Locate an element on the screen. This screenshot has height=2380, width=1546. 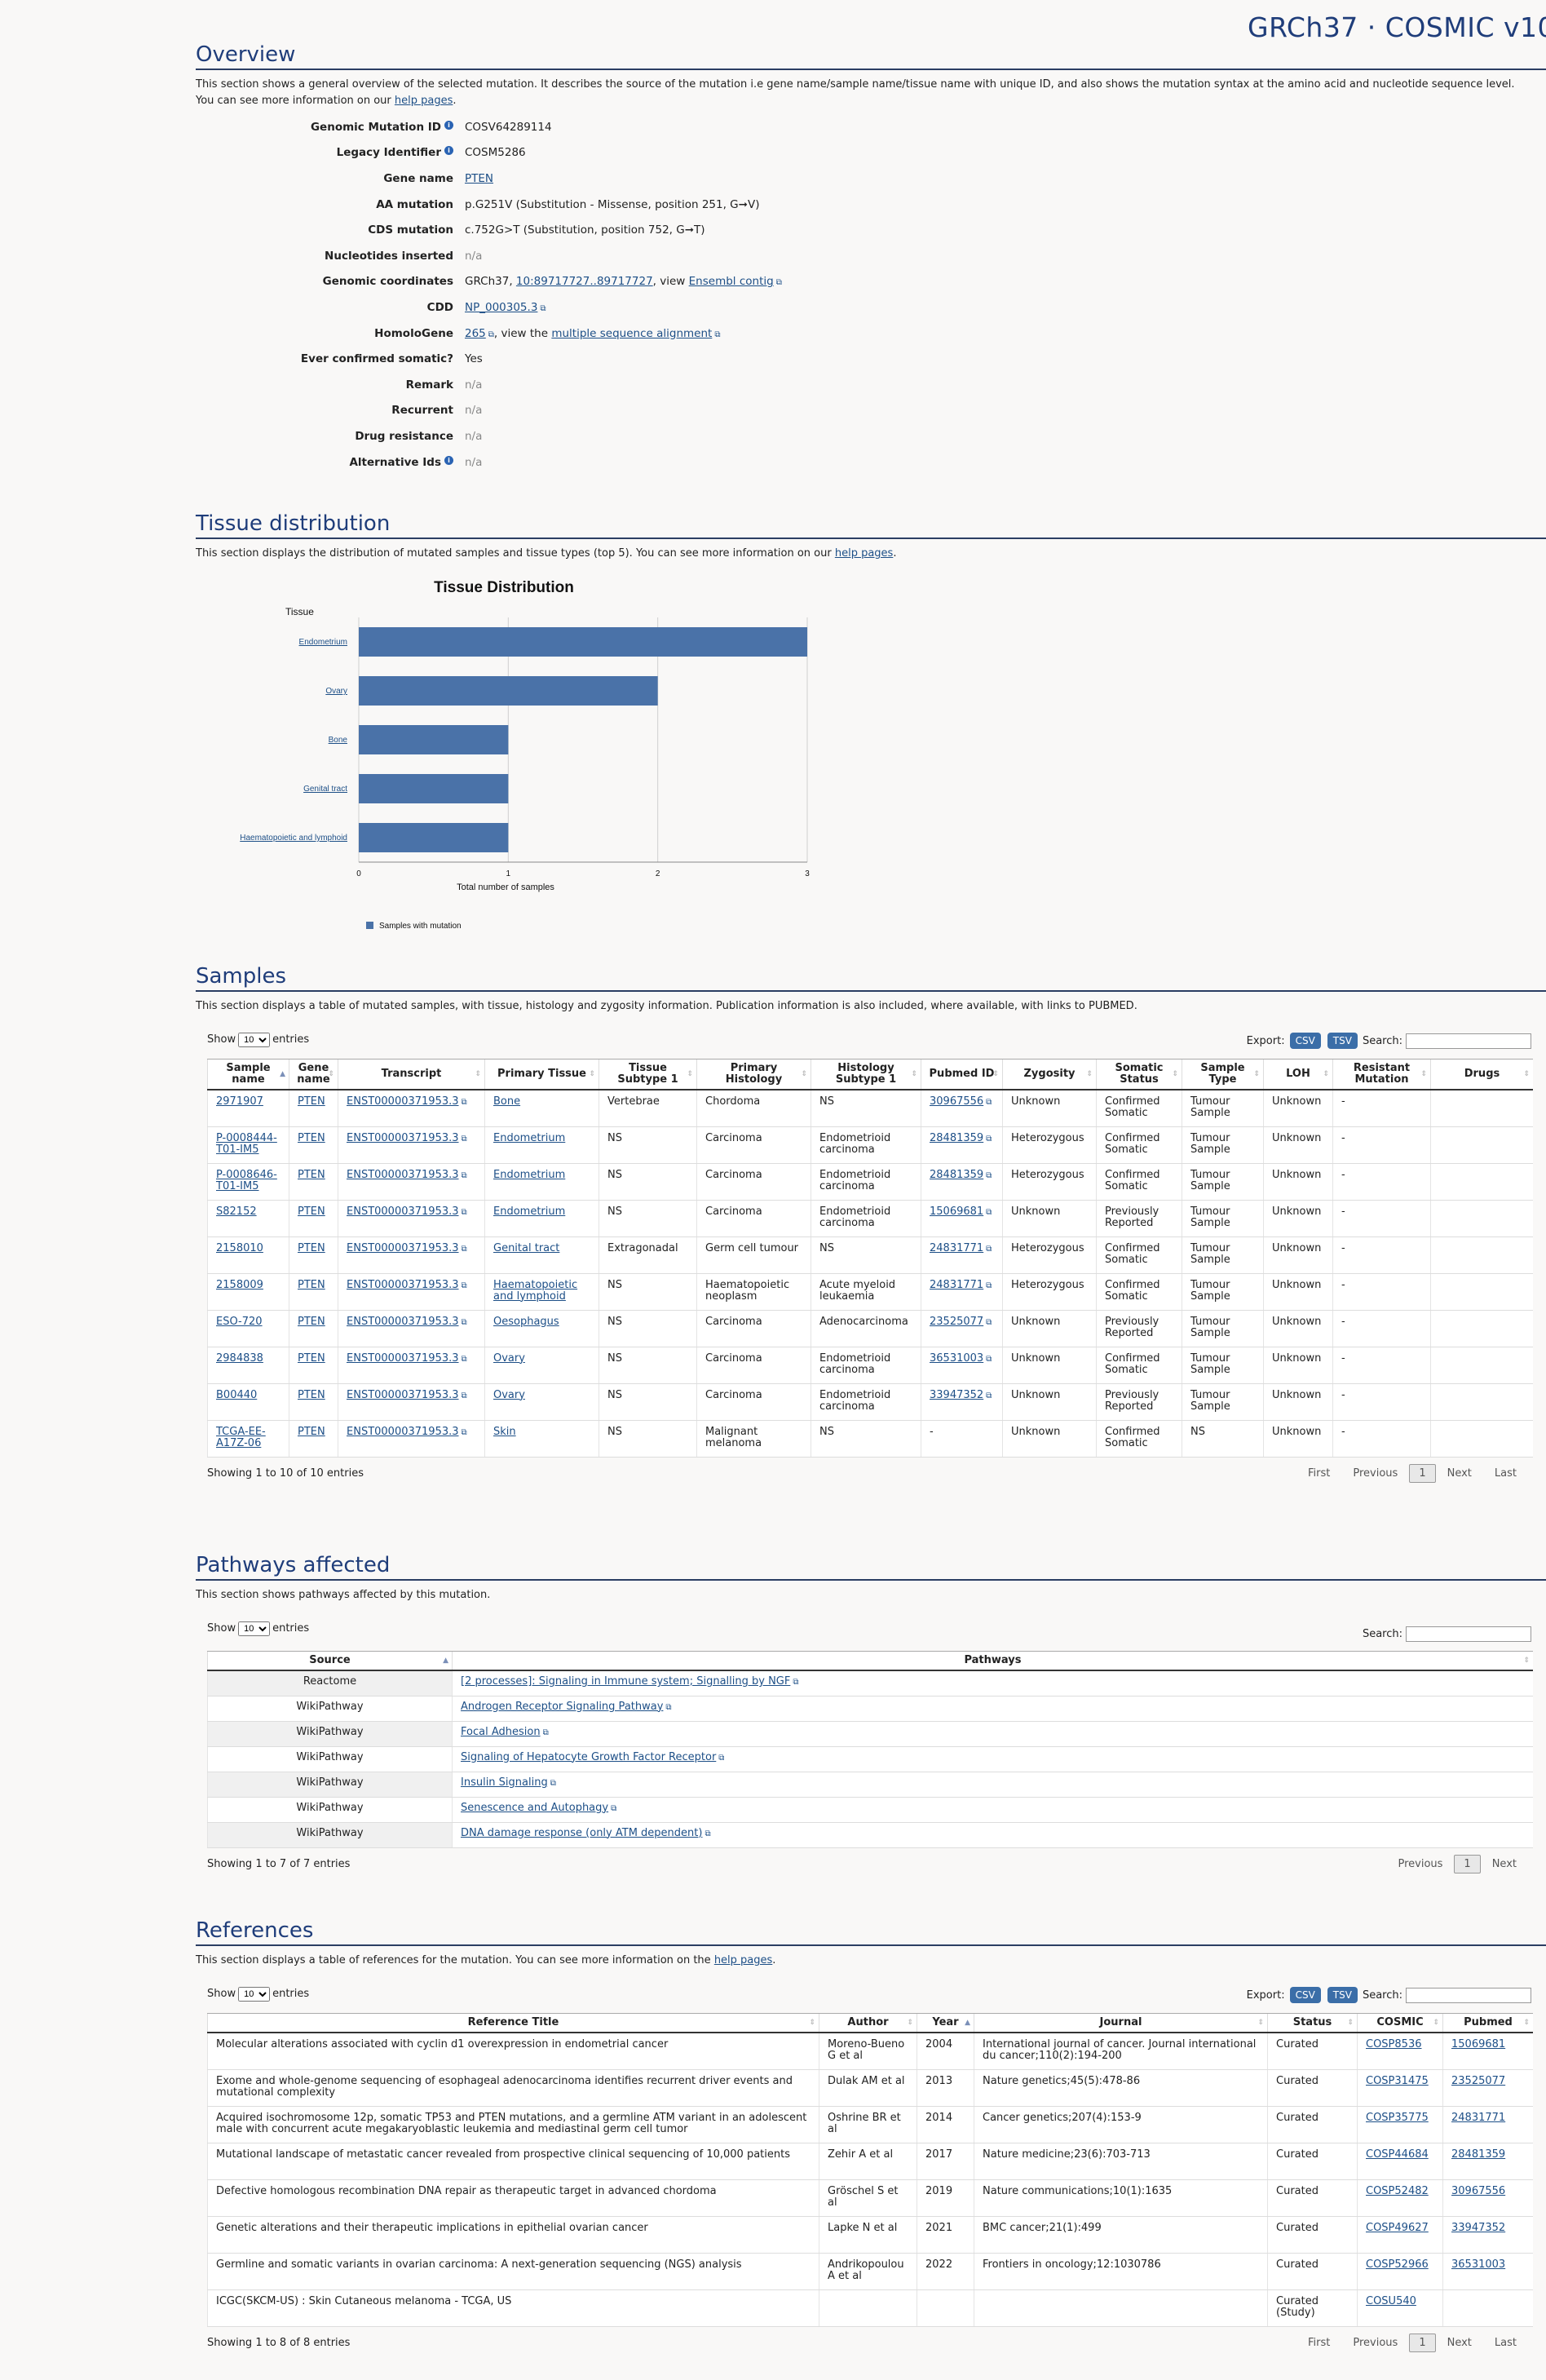
references-cell-link: 23525077 is located at coordinates (1478, 2081).